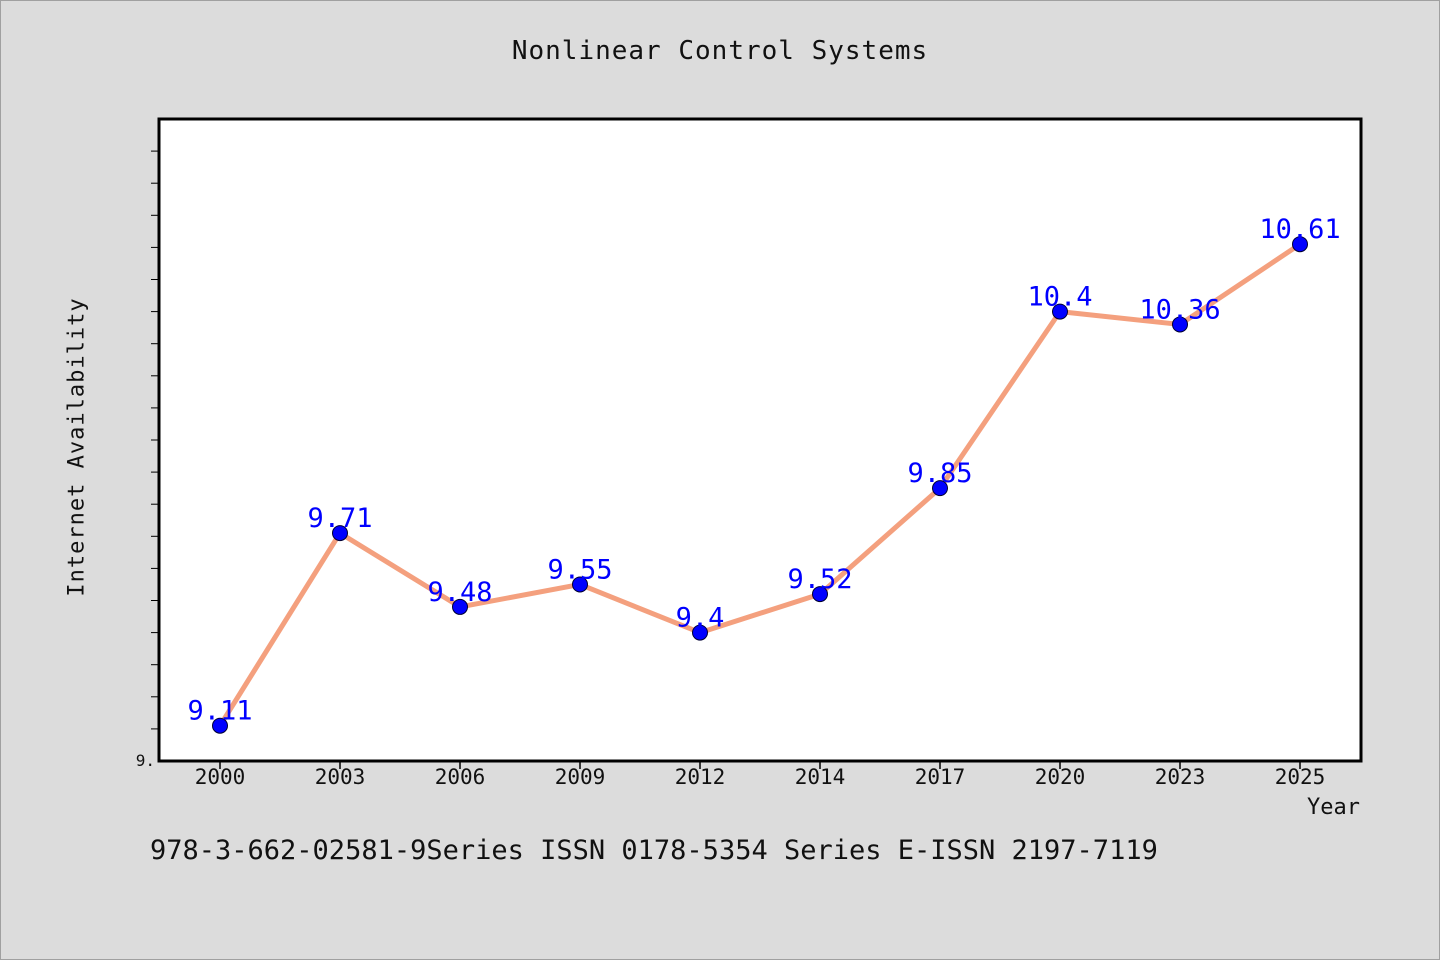 The image size is (1440, 960). Describe the element at coordinates (1060, 777) in the screenshot. I see `x-tick-label: 2020` at that location.